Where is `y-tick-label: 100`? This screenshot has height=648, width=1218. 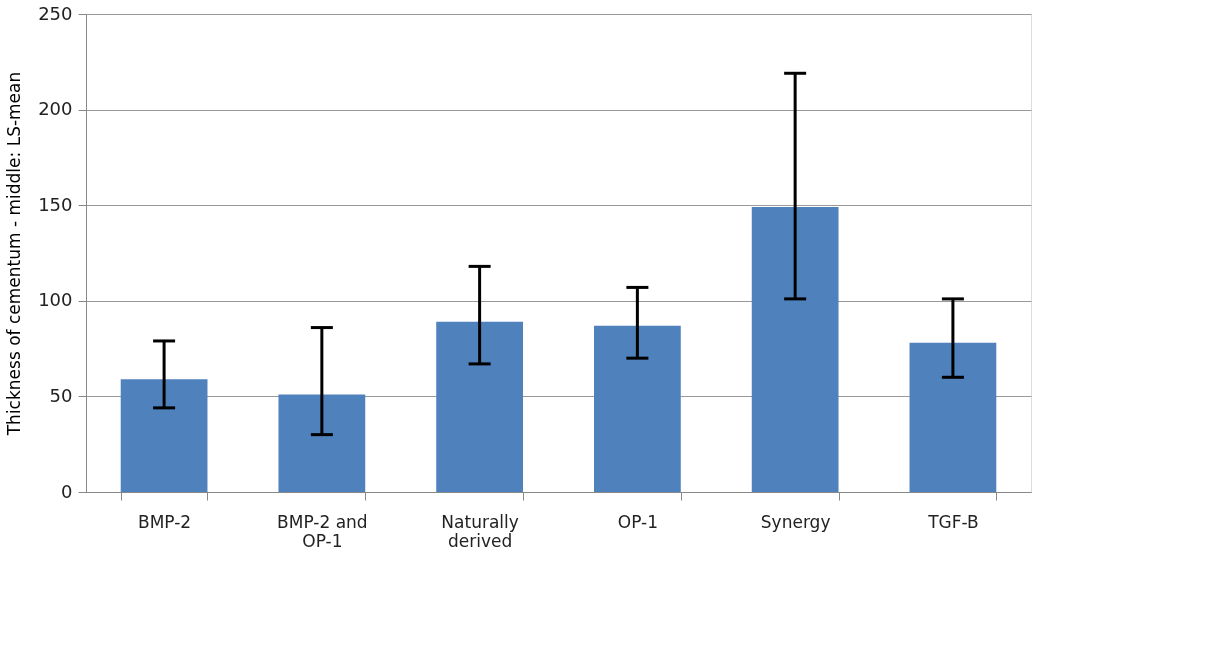
y-tick-label: 100 is located at coordinates (55, 300).